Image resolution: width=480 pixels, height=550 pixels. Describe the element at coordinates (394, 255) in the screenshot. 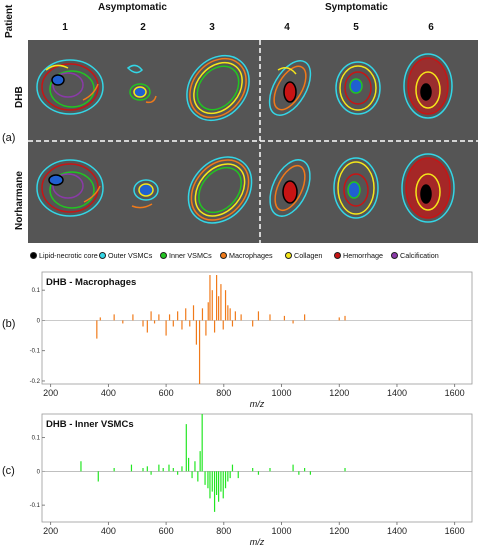

I see `legend-dot-calcification` at that location.